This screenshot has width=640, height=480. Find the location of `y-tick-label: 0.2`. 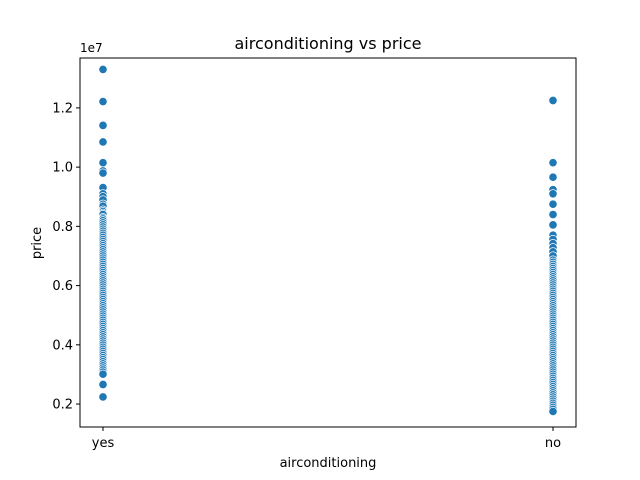

y-tick-label: 0.2 is located at coordinates (62, 405).